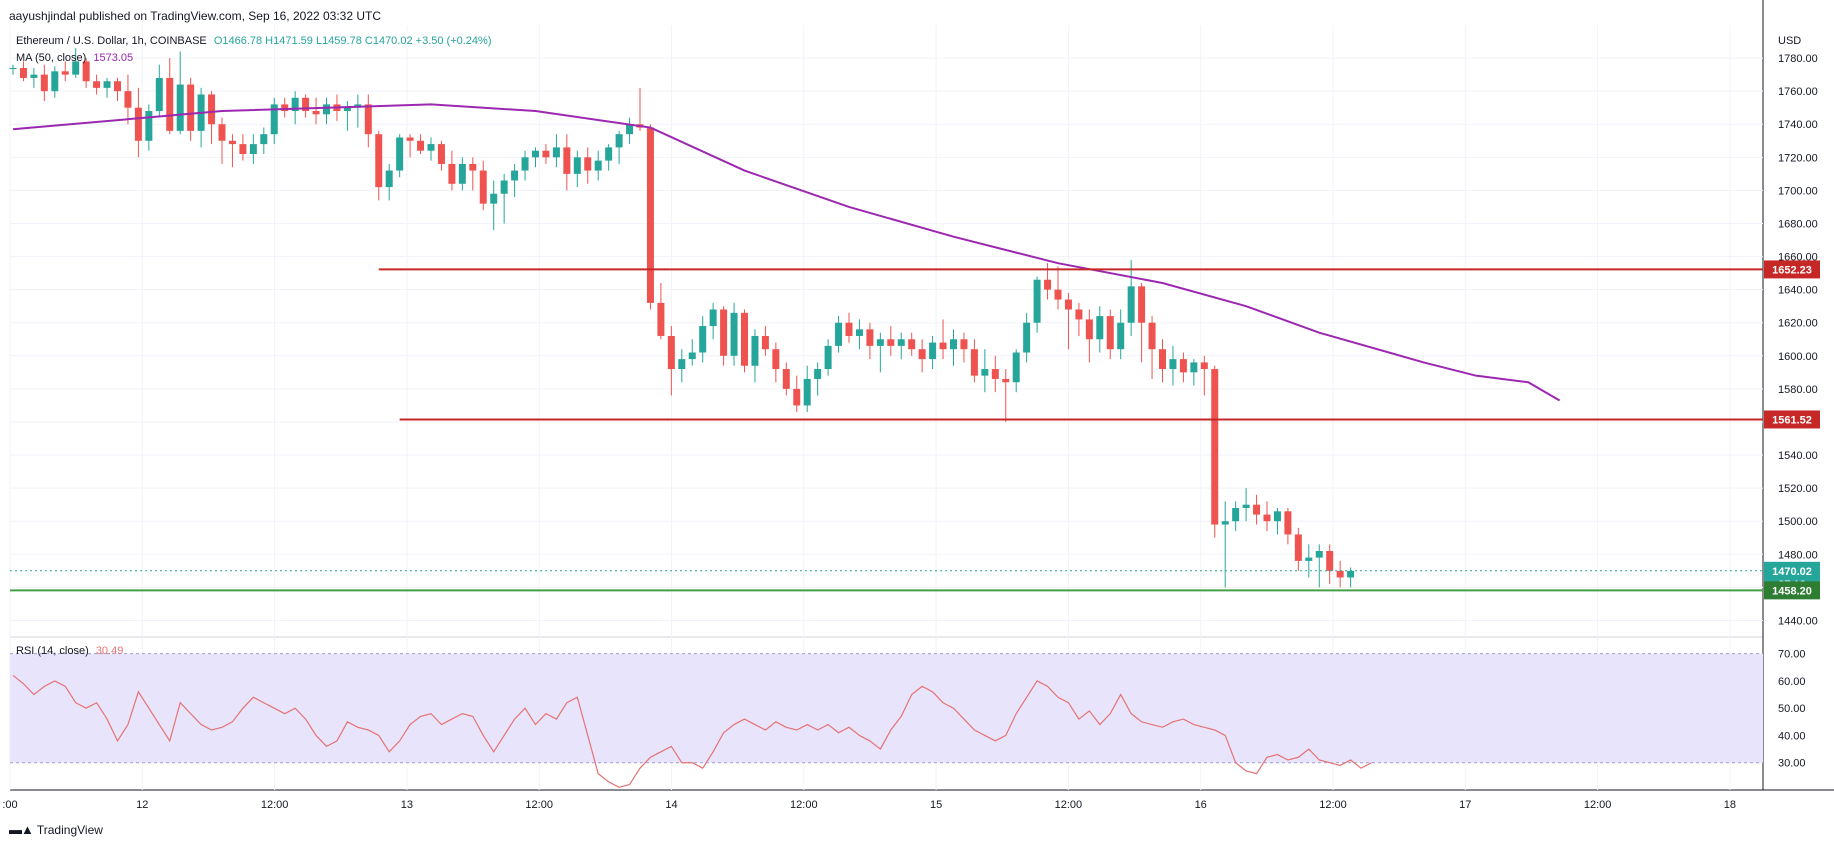  Describe the element at coordinates (1798, 59) in the screenshot. I see `price-tick-label: 1780.00` at that location.